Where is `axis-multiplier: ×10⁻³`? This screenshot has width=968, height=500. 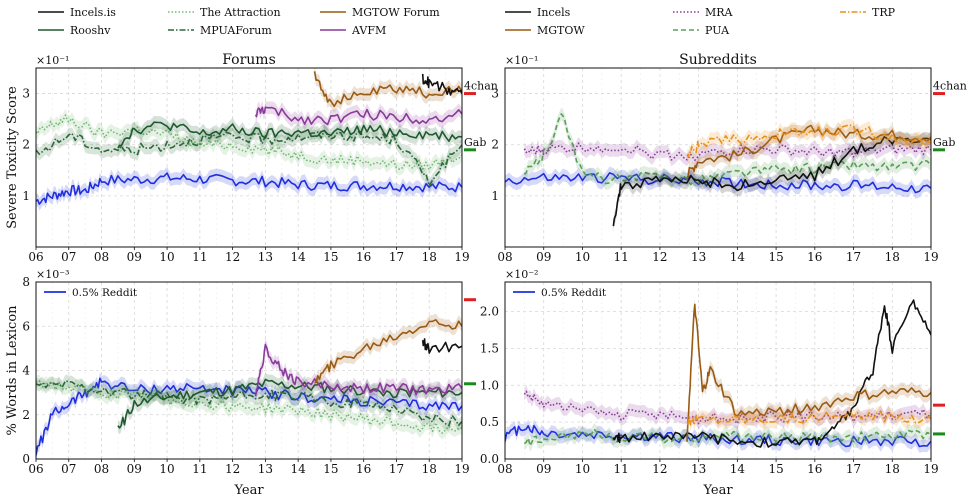 axis-multiplier: ×10⁻³ is located at coordinates (52, 274).